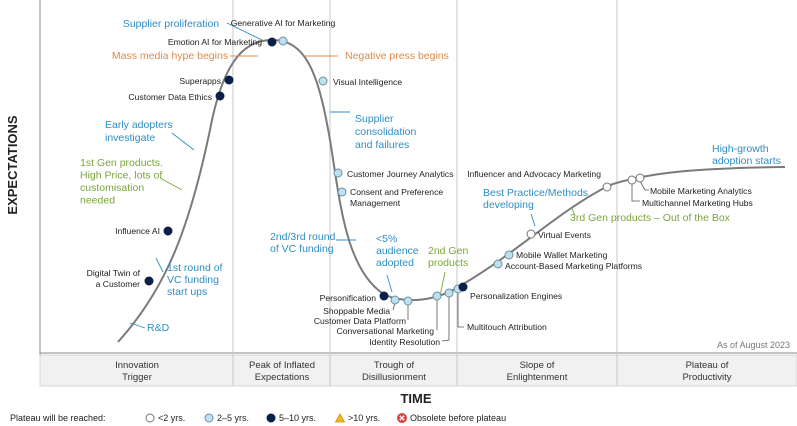 The image size is (797, 426). I want to click on point-shoppable-media, so click(395, 300).